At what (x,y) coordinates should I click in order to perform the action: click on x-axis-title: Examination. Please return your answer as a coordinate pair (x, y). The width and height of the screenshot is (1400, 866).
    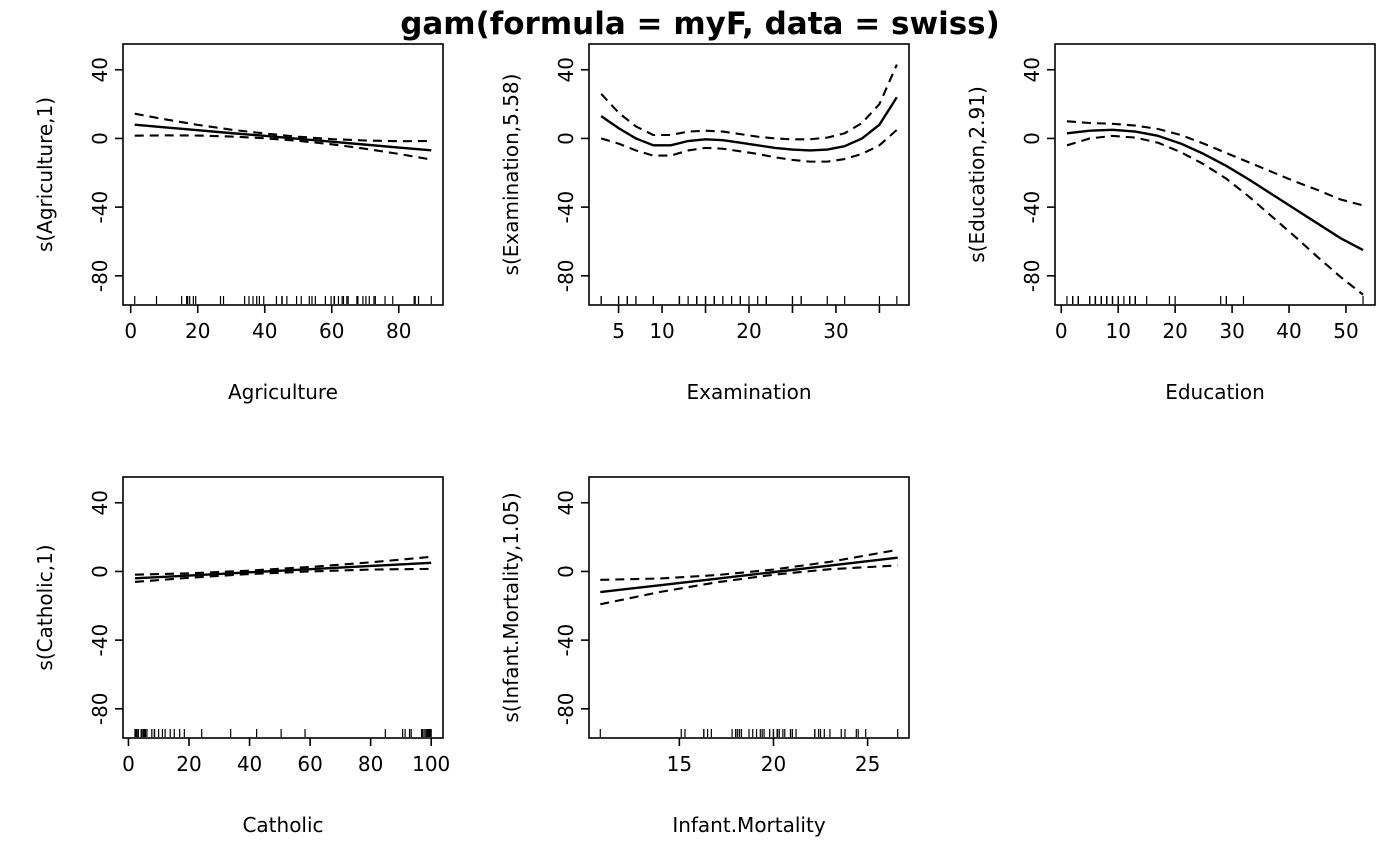
    Looking at the image, I should click on (748, 392).